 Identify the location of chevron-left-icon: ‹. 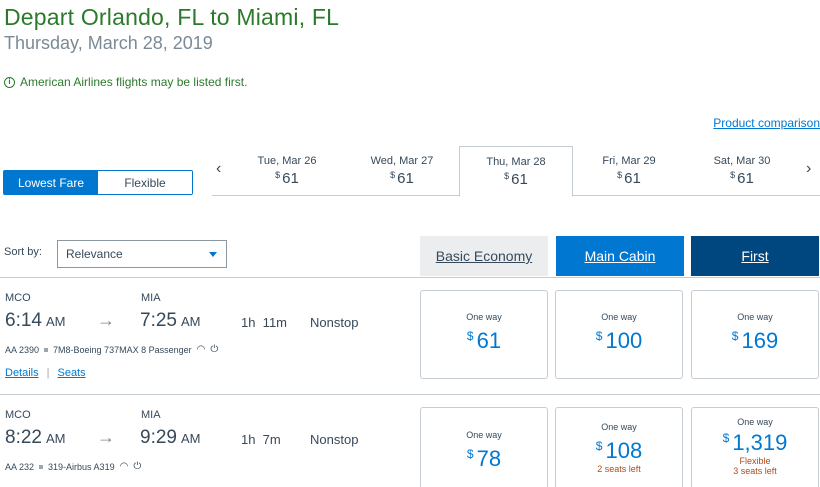
(219, 168).